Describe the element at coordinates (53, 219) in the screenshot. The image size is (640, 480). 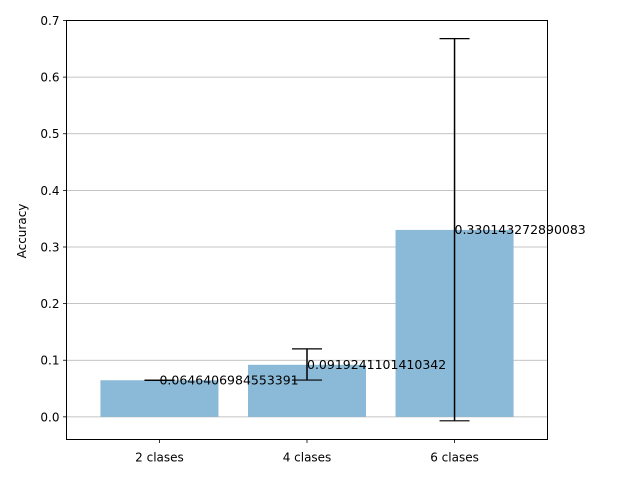
I see `y-axis-ticks: 0.0 0.1 0.2 0.3 0.4 0.5 0.6 0.7` at that location.